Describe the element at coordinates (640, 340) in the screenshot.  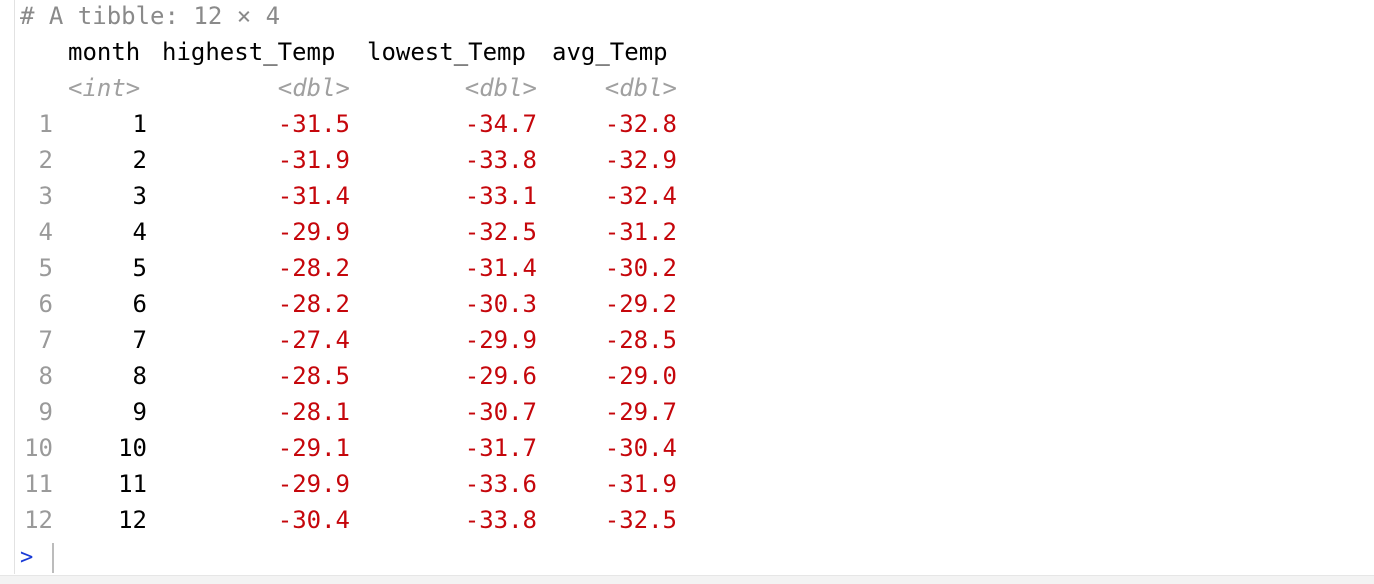
I see `cell-avg-temp: -28.5` at that location.